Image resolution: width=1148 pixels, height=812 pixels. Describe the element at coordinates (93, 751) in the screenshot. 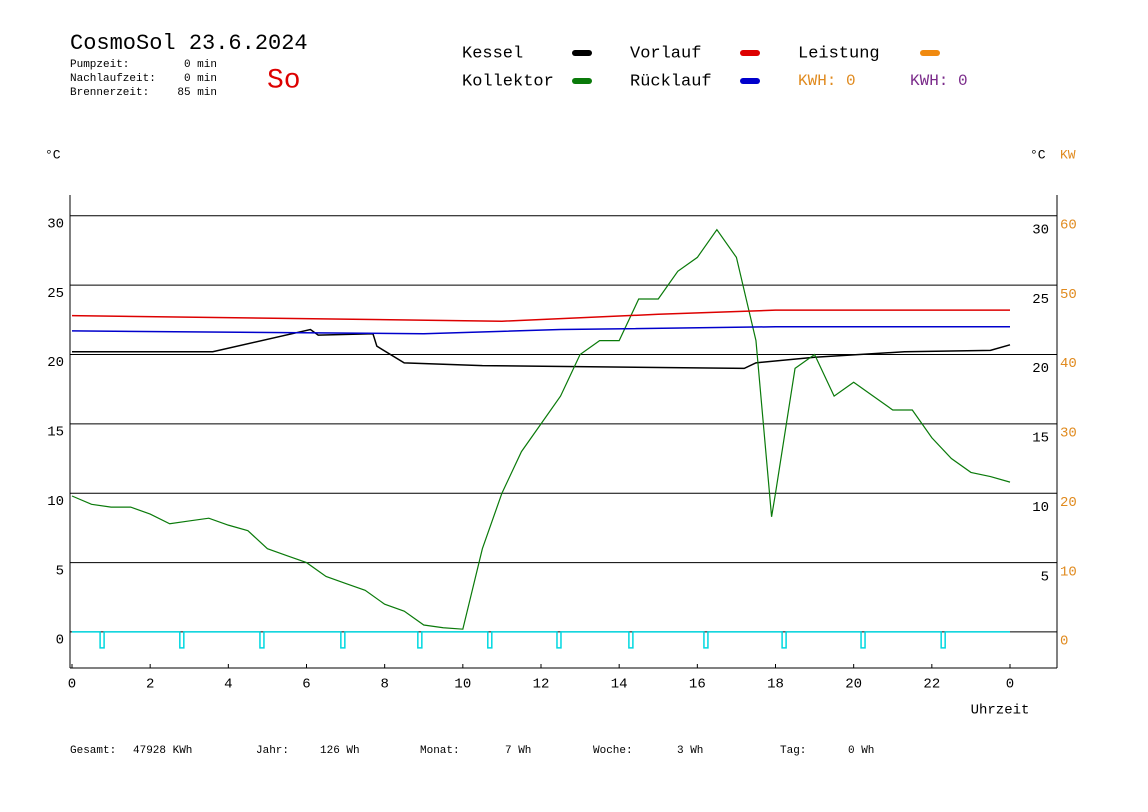

I see `footer-label: Gesamt:` at that location.